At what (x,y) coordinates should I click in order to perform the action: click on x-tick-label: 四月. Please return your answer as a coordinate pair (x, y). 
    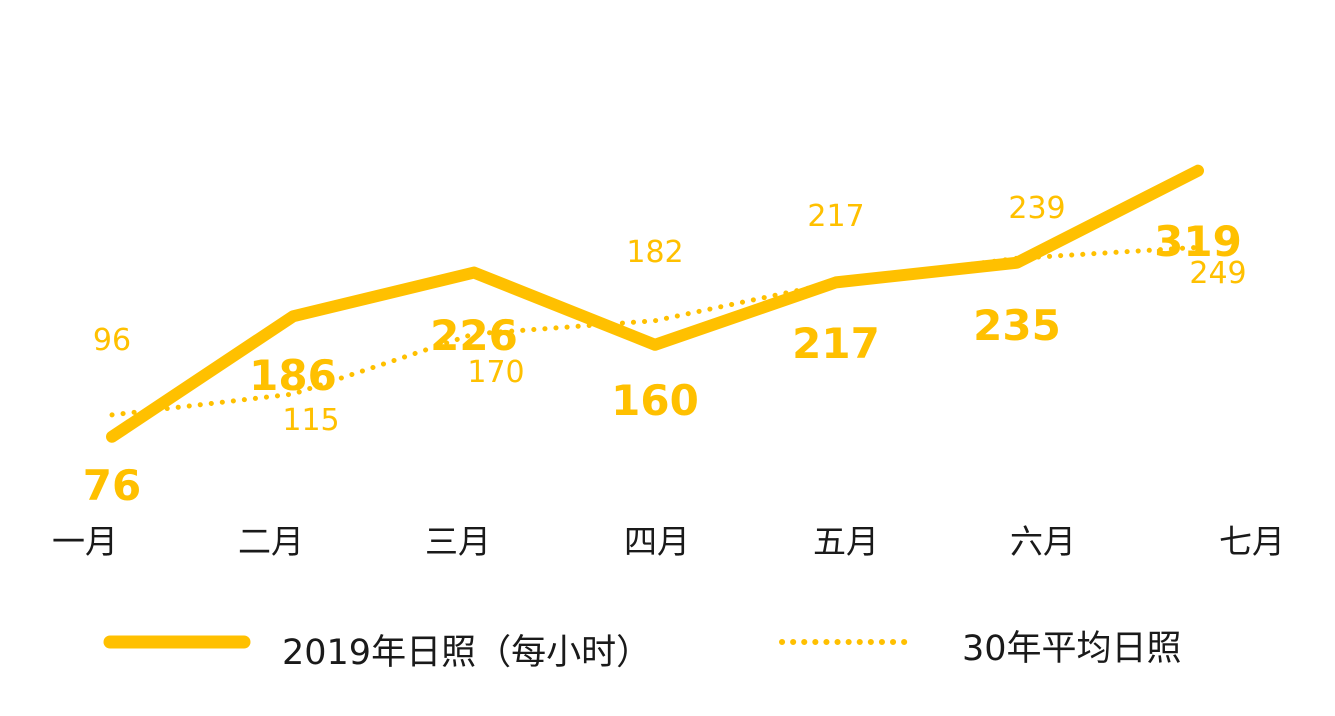
    Looking at the image, I should click on (657, 541).